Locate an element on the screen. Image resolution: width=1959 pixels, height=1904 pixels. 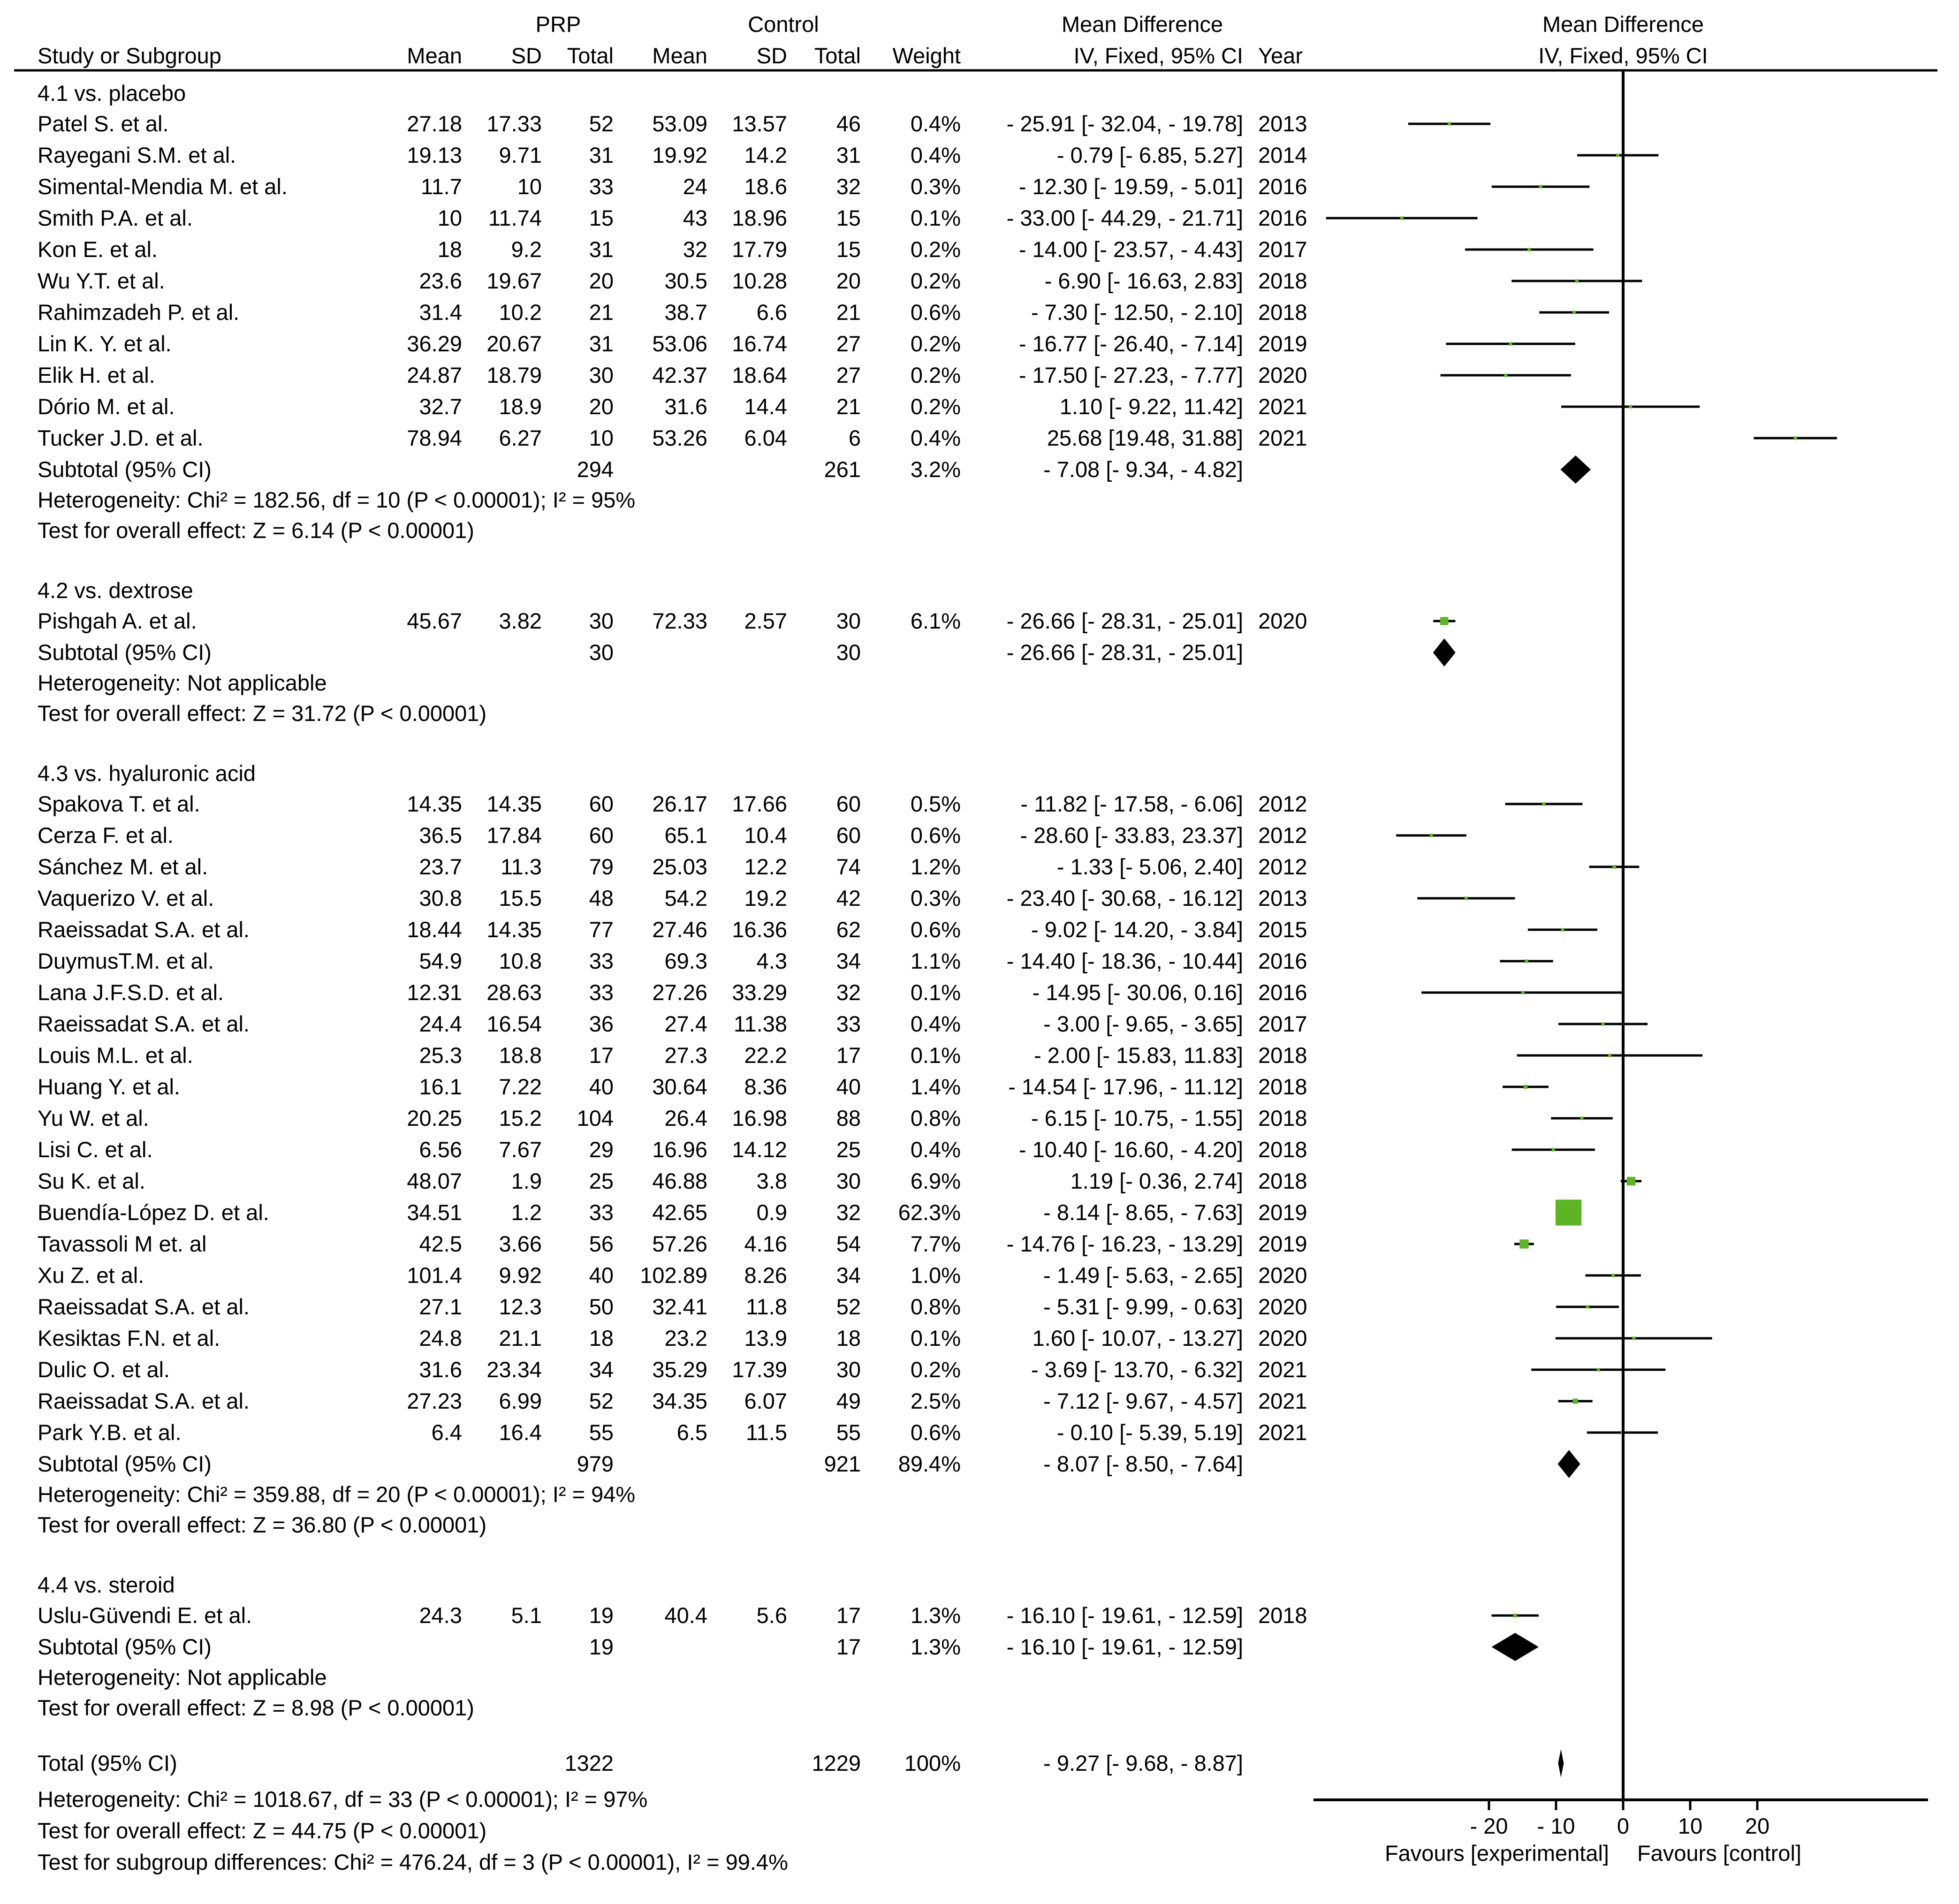
x-axis-tick-label: 0 is located at coordinates (1623, 1826).